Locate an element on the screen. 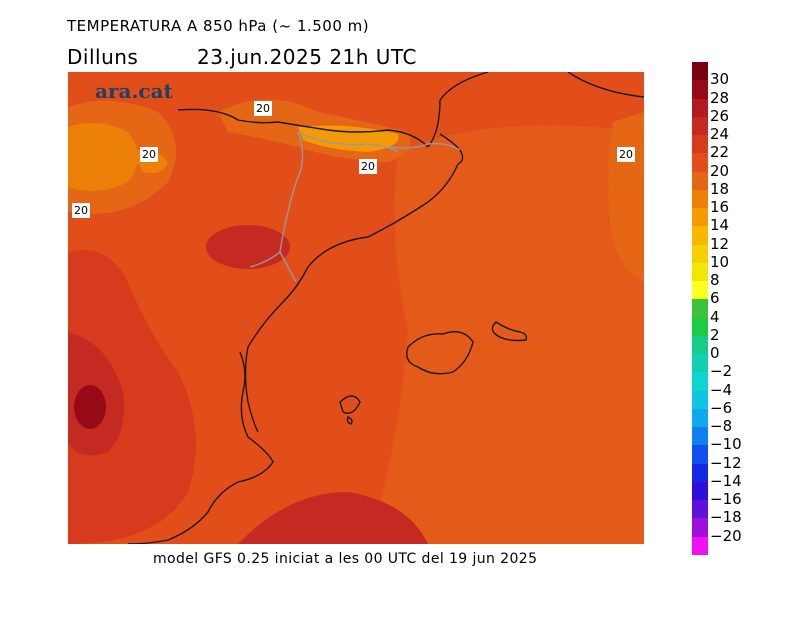 The image size is (800, 617). temp-field-26-central is located at coordinates (248, 247).